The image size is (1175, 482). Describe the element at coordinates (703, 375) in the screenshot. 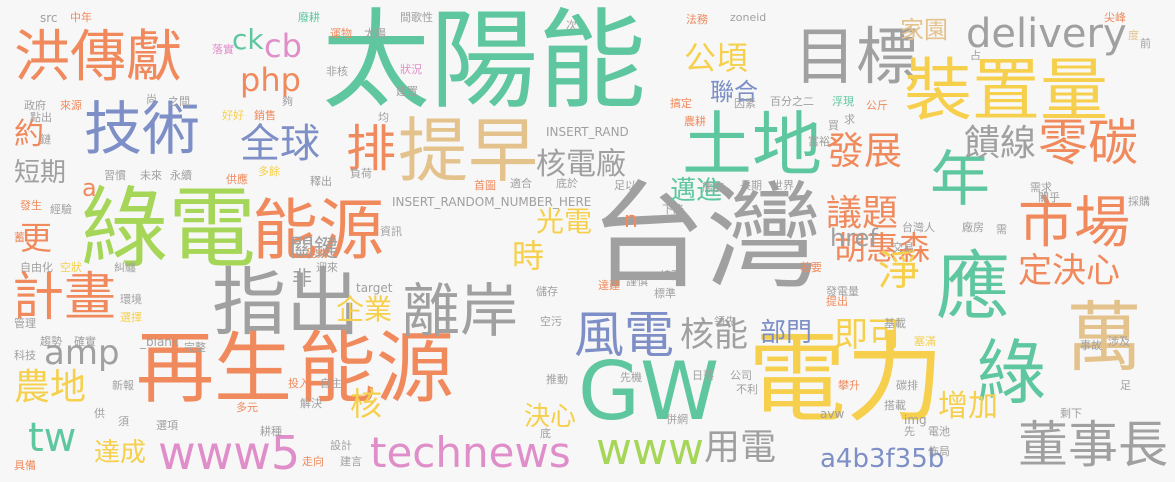

I see `word-small: 日落` at that location.